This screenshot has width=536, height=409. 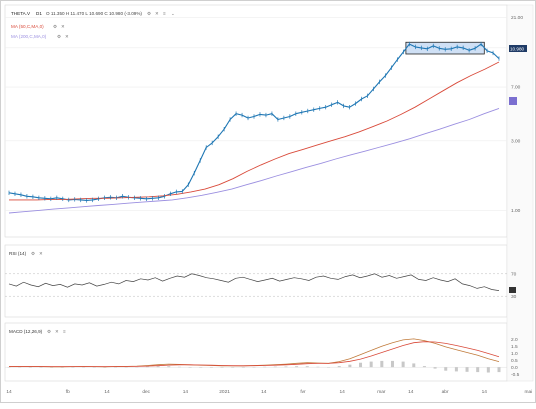 What do you see at coordinates (27, 26) in the screenshot?
I see `ma50-legend: MA (50,C,MA,0)` at bounding box center [27, 26].